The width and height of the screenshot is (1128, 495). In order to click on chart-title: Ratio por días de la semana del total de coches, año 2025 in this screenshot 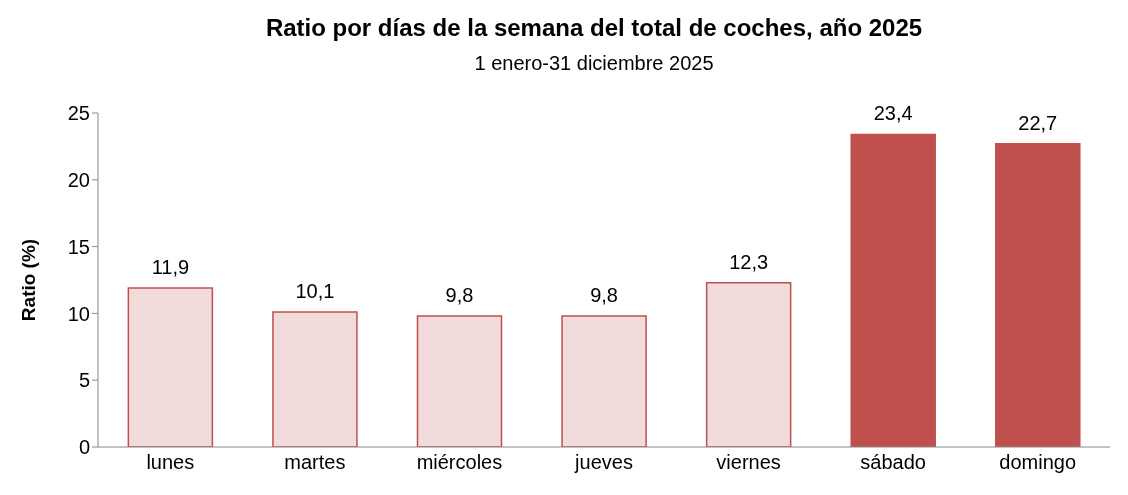, I will do `click(594, 28)`.